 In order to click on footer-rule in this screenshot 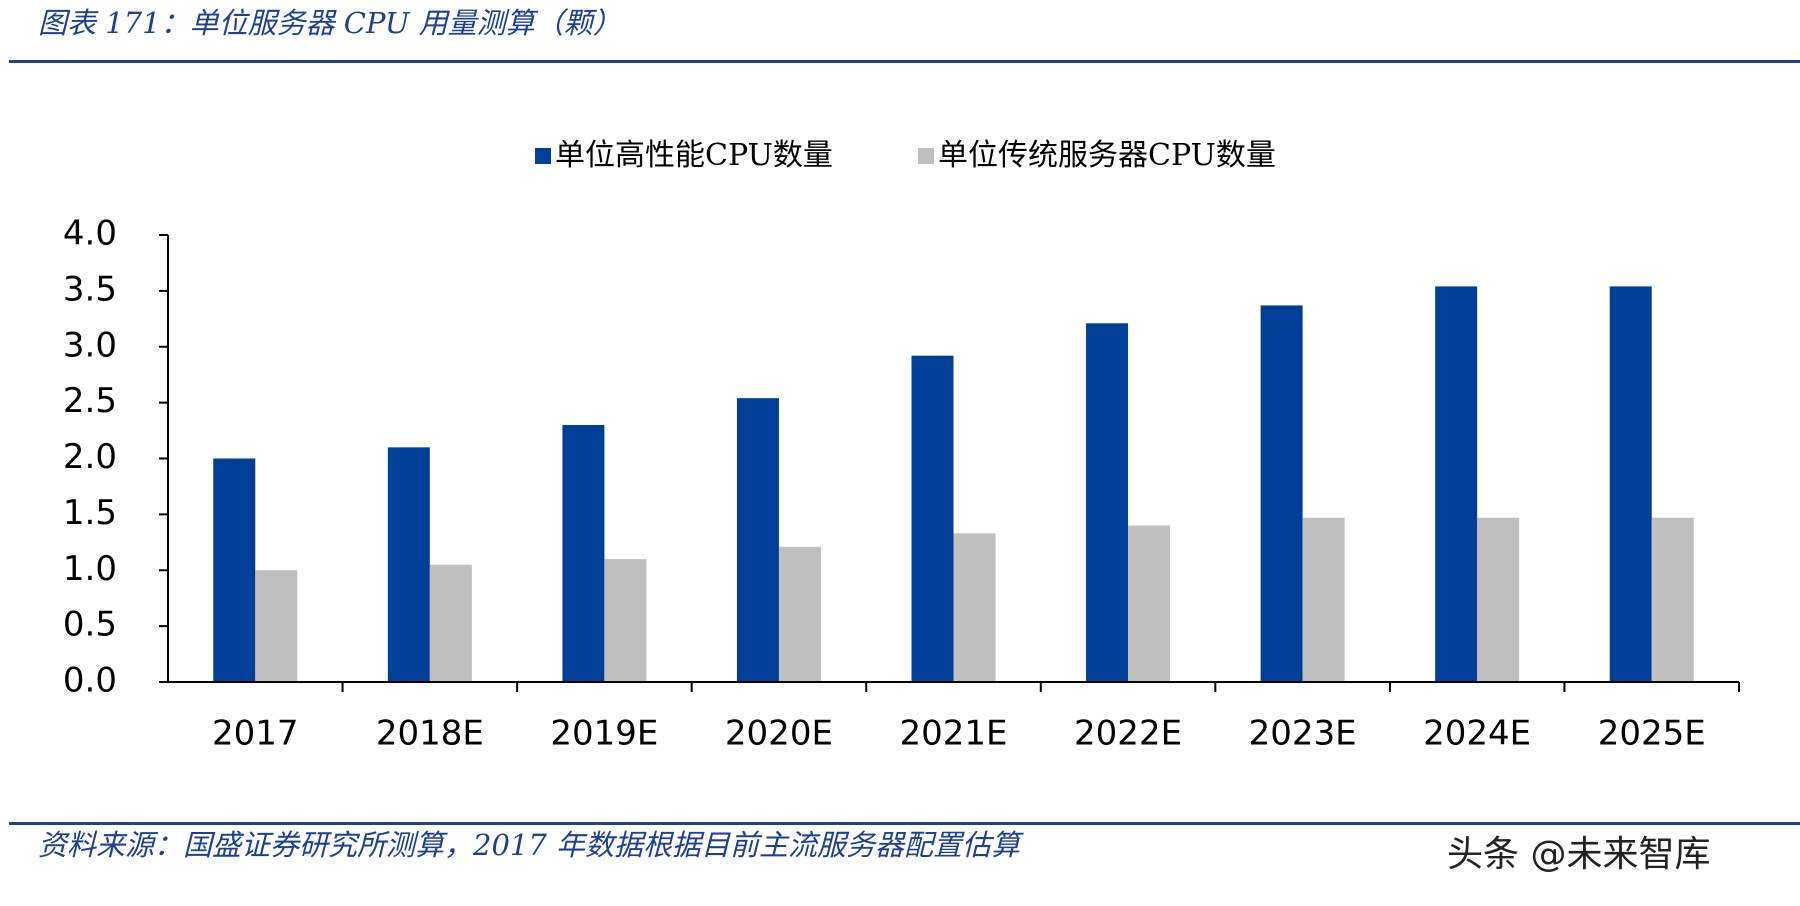, I will do `click(904, 823)`.